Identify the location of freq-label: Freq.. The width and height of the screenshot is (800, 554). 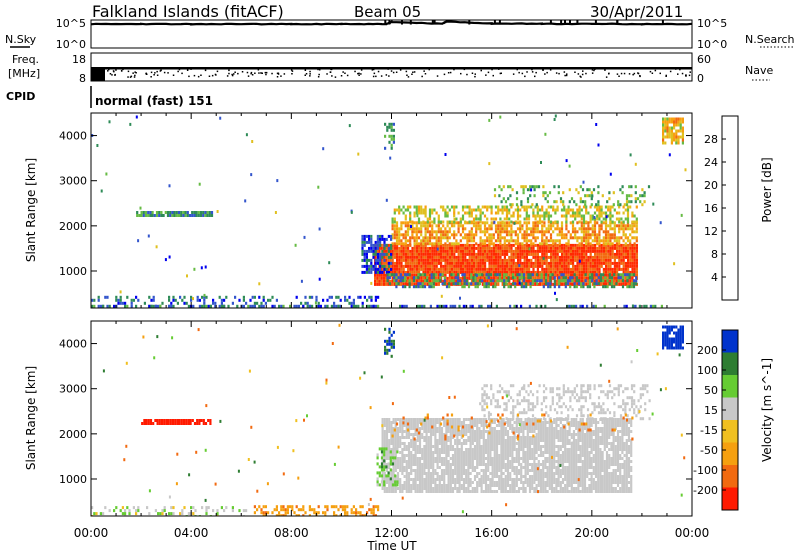
(25, 59).